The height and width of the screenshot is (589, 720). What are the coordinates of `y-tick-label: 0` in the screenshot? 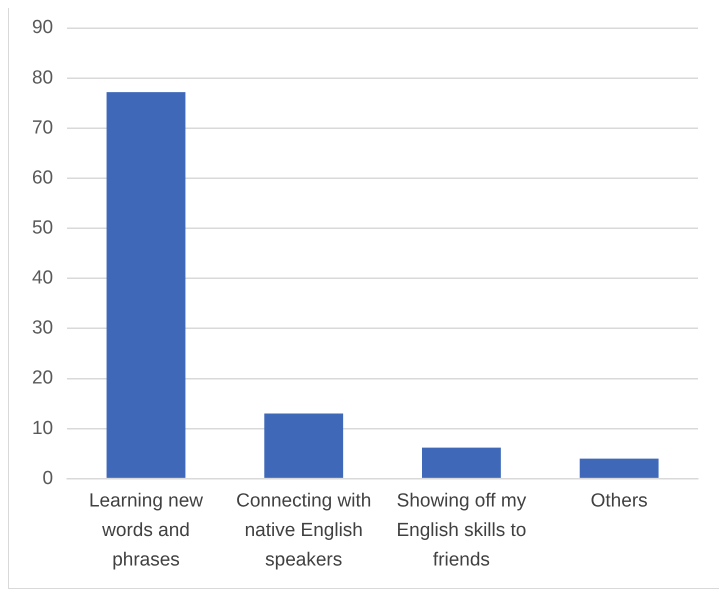 It's located at (48, 478).